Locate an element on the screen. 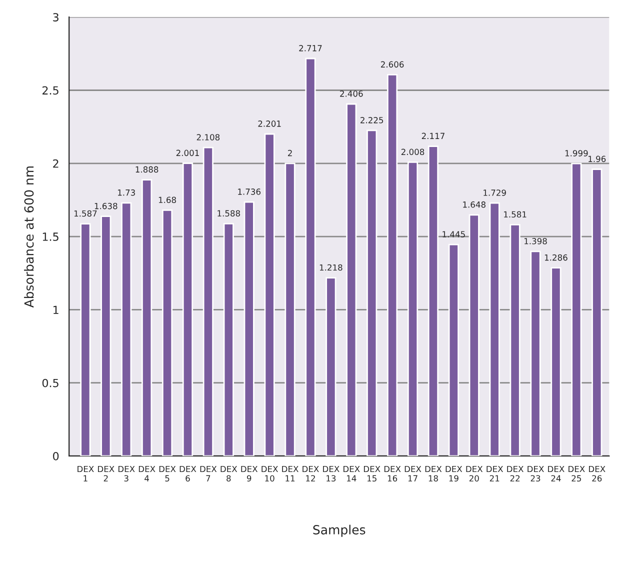  x-tick-label: DEX 8 is located at coordinates (229, 474).